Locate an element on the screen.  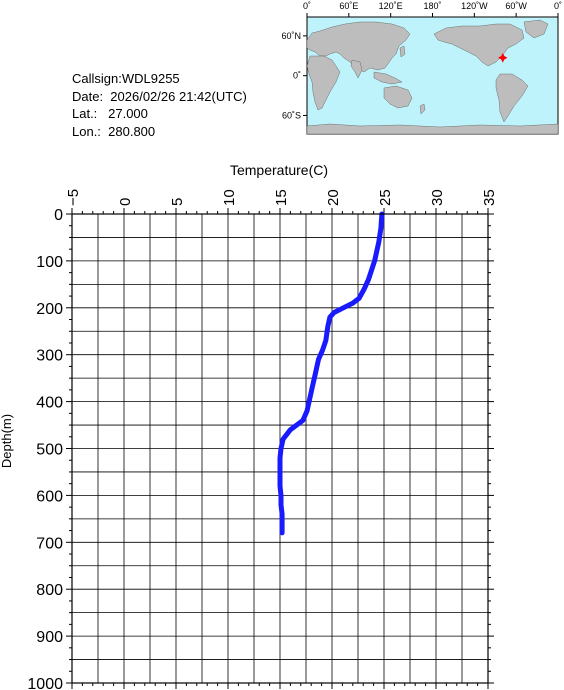
date-text: Date: 2026/02/26 21:42(UTC) is located at coordinates (159, 96).